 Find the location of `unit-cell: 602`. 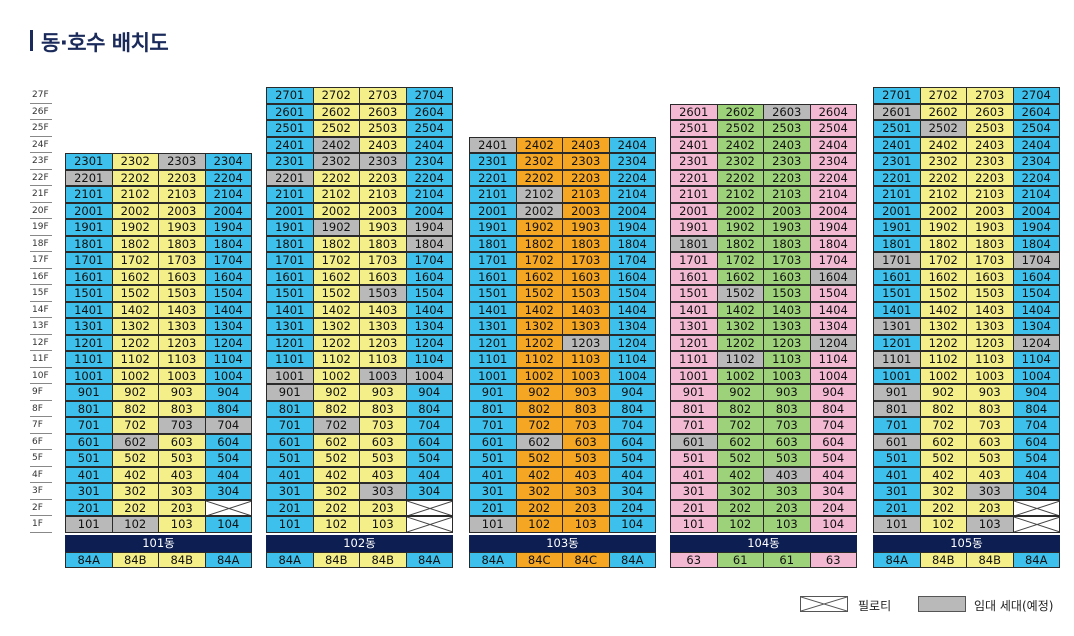

unit-cell: 602 is located at coordinates (336, 441).